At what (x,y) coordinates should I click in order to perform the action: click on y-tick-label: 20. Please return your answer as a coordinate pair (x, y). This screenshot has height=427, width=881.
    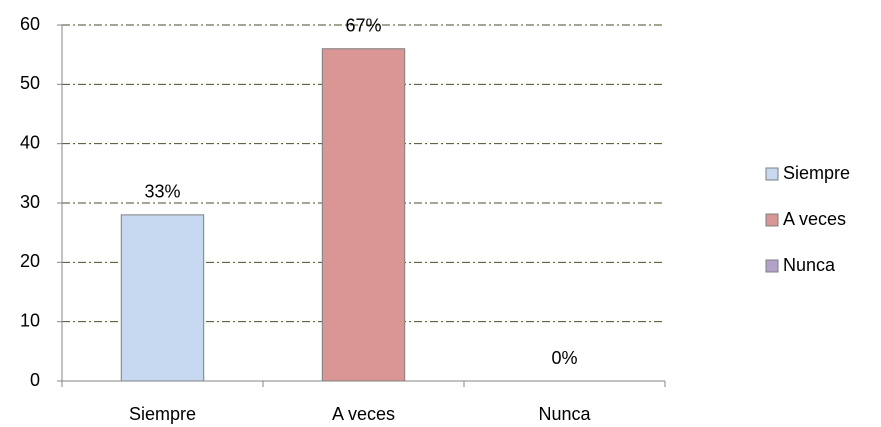
    Looking at the image, I should click on (30, 261).